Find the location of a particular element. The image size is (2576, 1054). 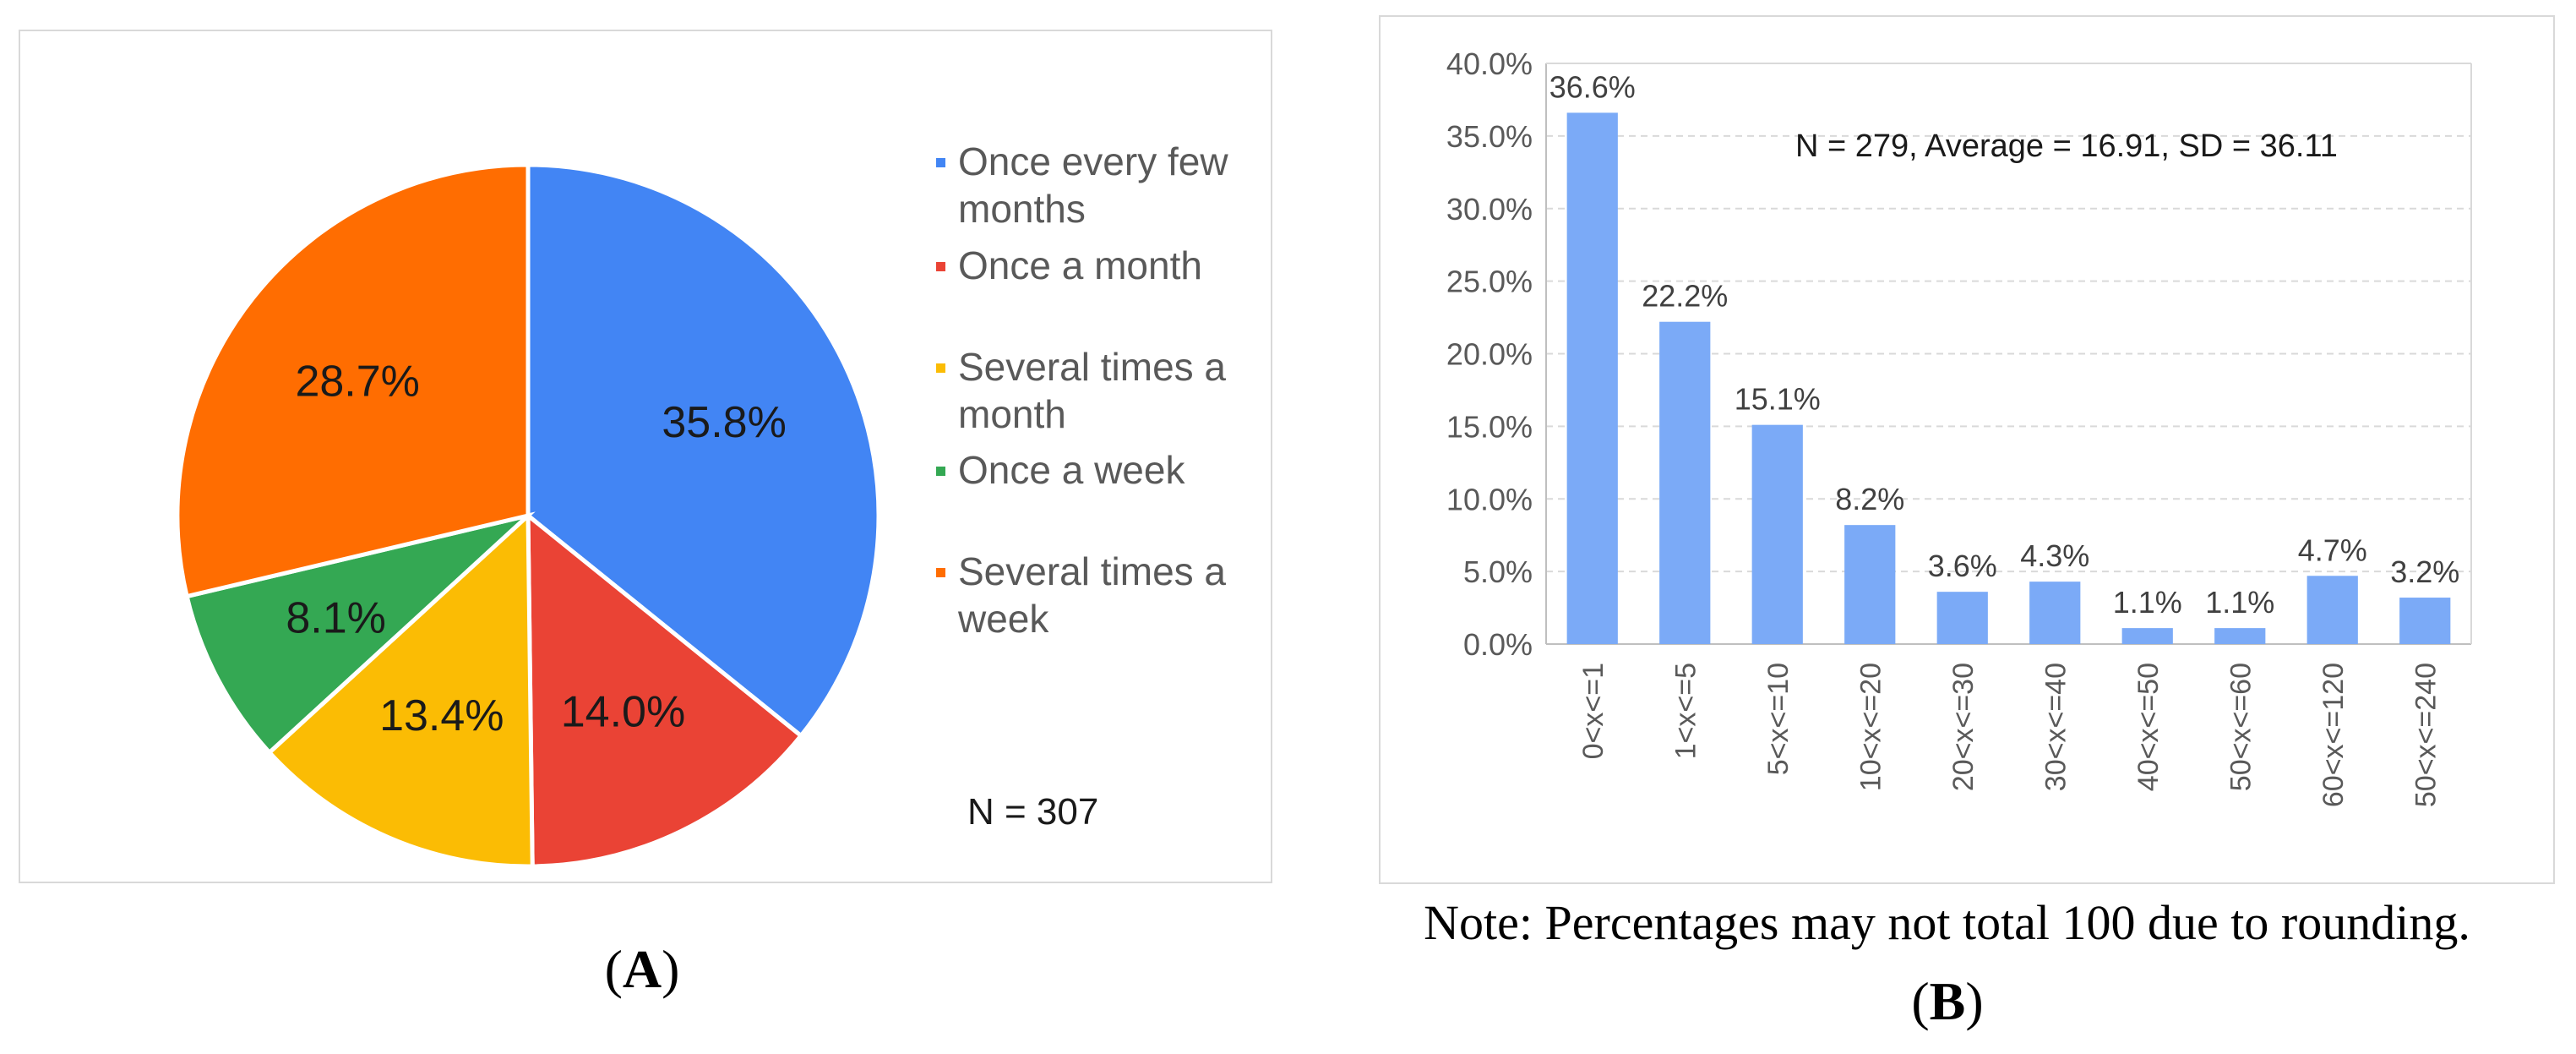

y-tick-label: 40.0% is located at coordinates (1489, 63).